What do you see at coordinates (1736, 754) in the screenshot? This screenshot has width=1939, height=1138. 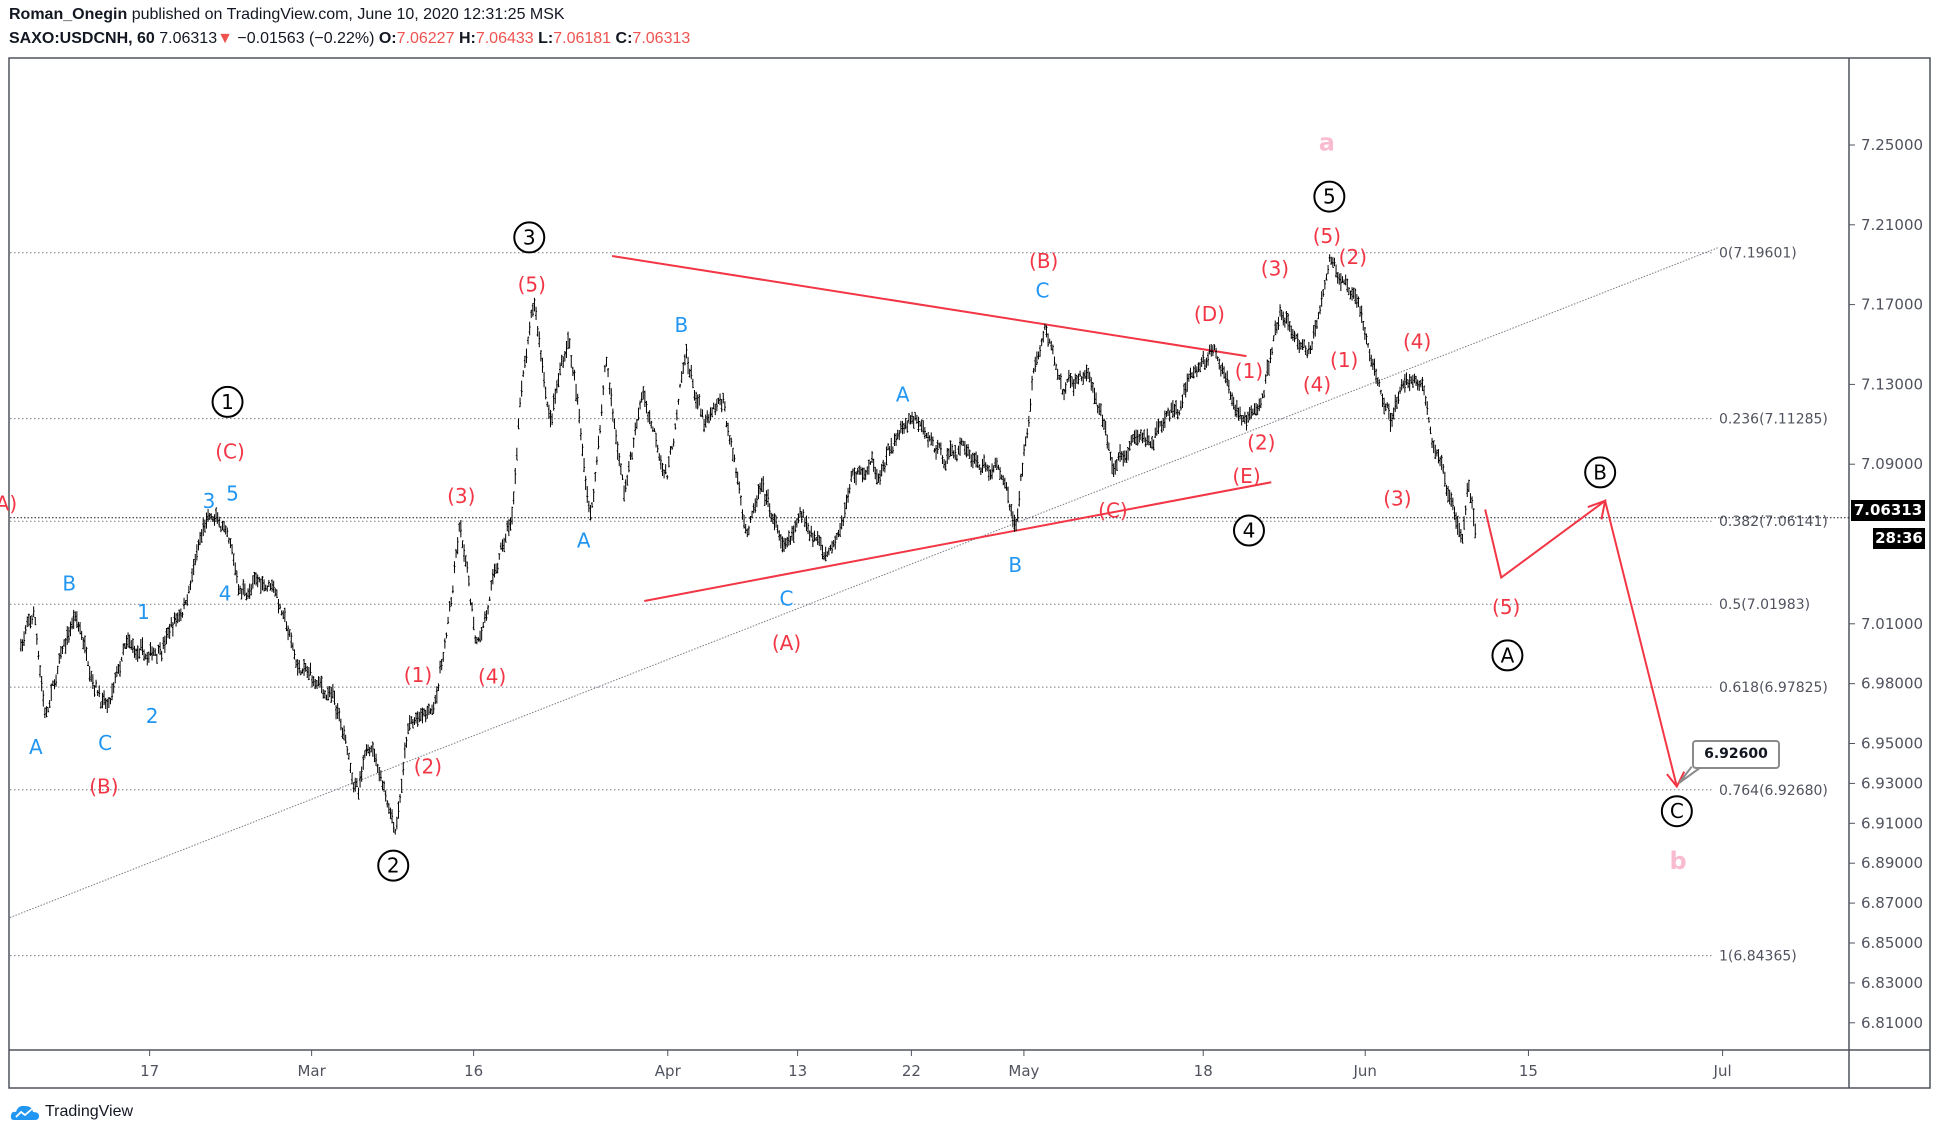 I see `target-price-callout: 6.92600` at bounding box center [1736, 754].